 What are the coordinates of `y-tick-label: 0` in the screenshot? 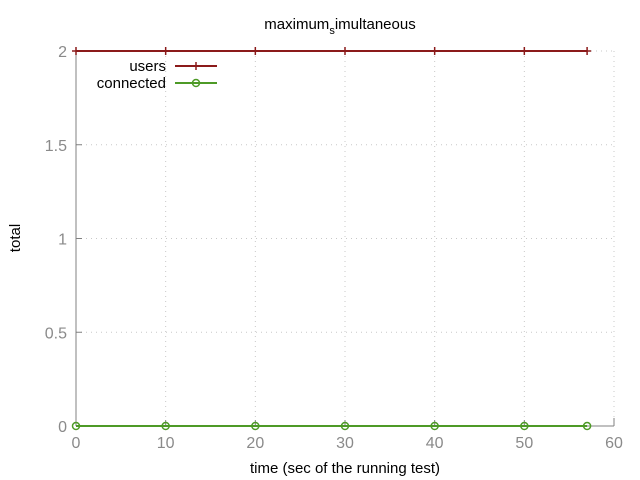 It's located at (62, 427).